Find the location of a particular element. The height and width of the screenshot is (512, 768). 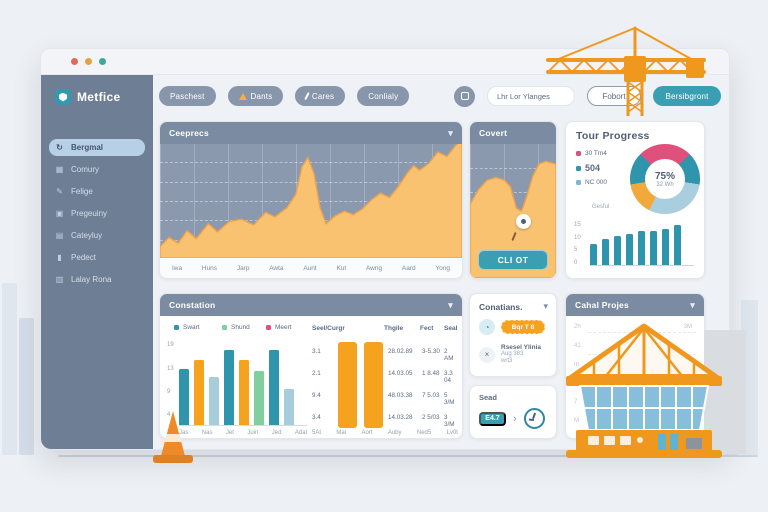

table-row: 9.4 48.03.38 7 5.03 5 3/M is located at coordinates (383, 399).